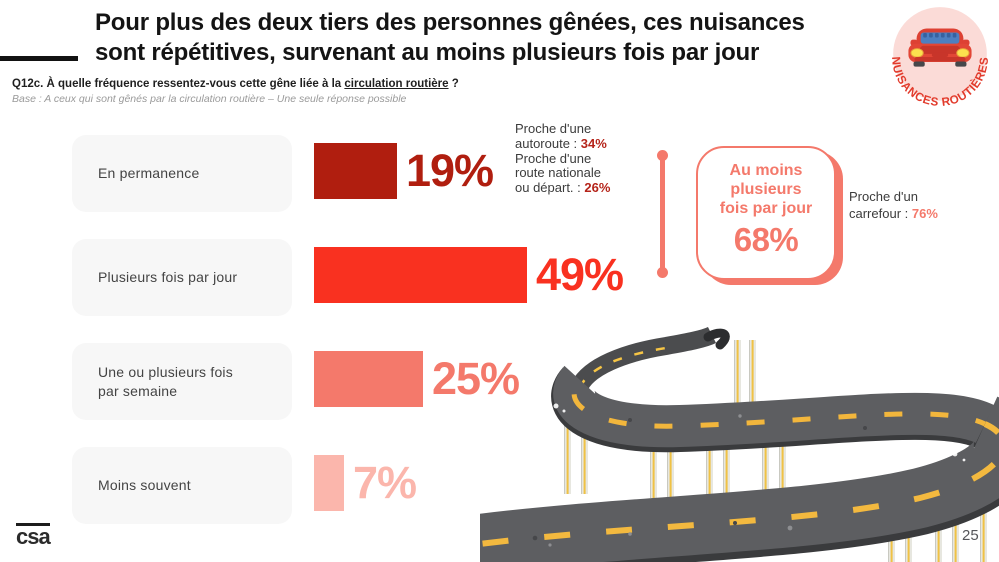  I want to click on csa-logo: csa, so click(33, 536).